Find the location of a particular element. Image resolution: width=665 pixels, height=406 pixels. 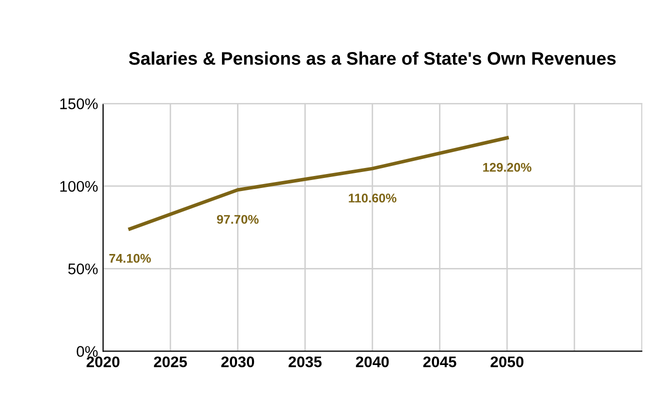

x-tick-label: 2040 is located at coordinates (372, 362).